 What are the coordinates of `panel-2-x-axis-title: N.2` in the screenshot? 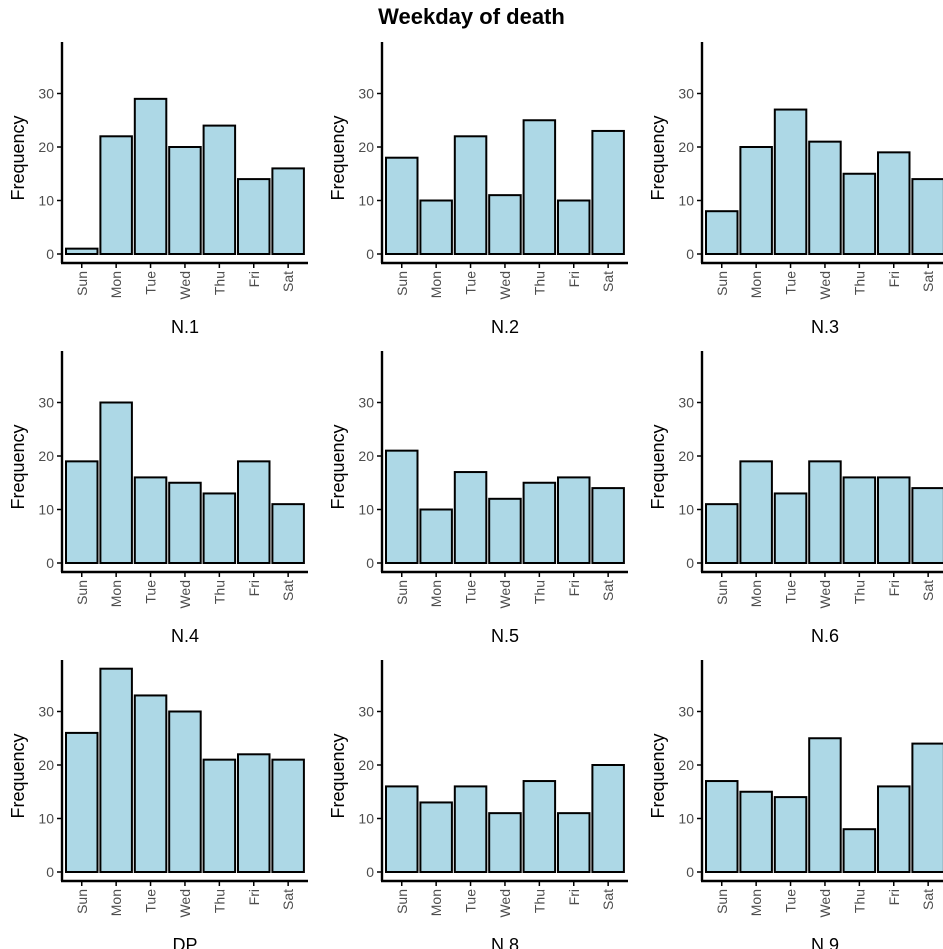 It's located at (505, 327).